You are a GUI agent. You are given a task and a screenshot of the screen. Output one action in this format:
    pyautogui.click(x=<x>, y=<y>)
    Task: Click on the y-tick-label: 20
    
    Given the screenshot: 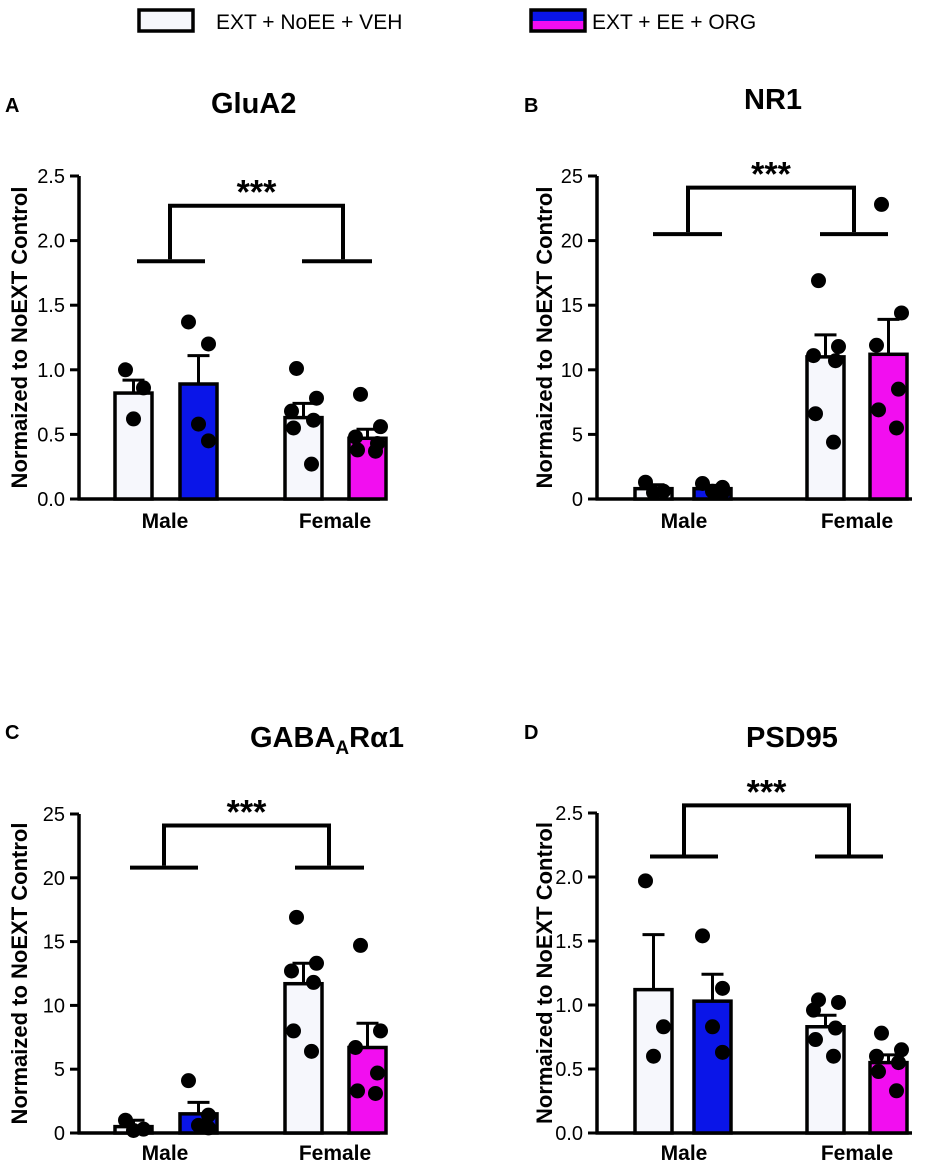 What is the action you would take?
    pyautogui.click(x=54, y=879)
    